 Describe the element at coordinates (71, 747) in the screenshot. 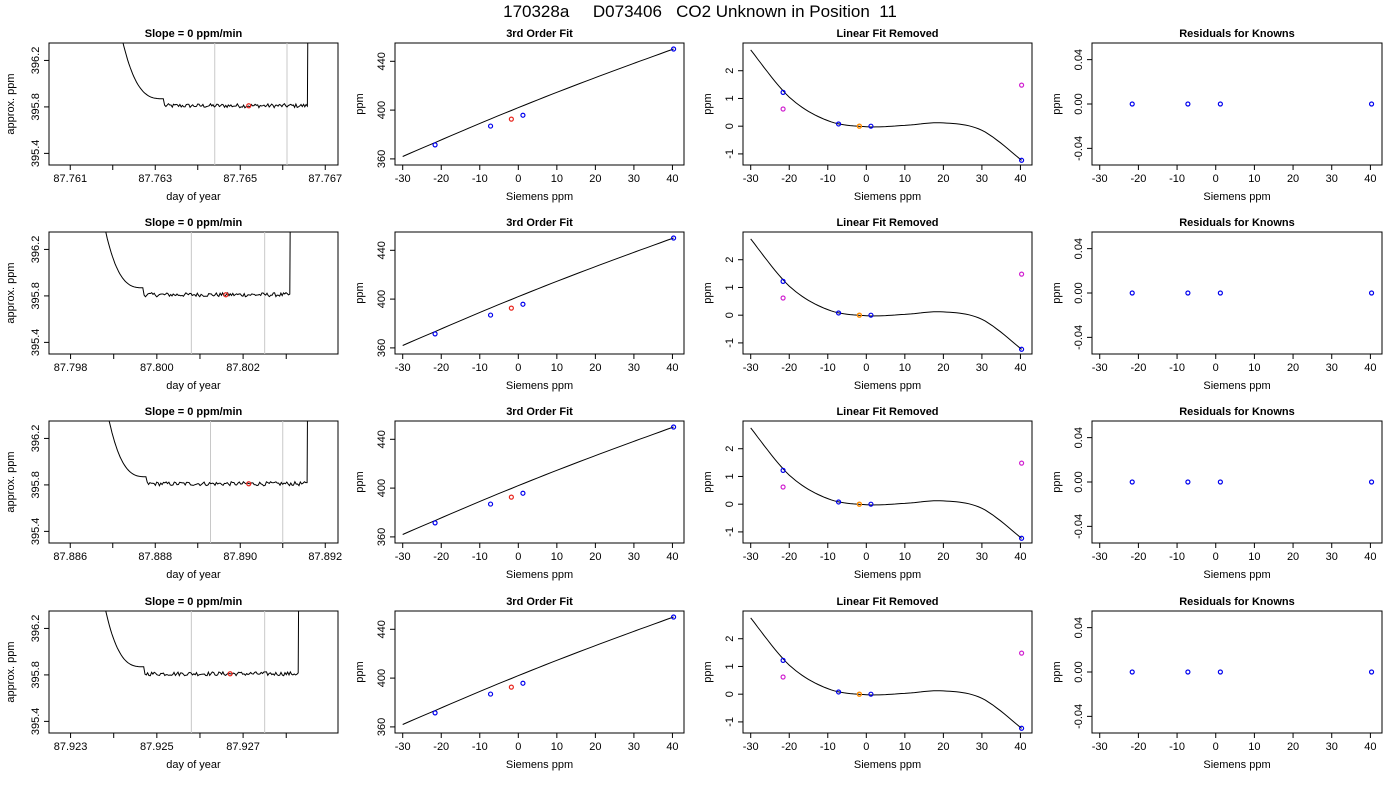

I see `x-tick-label: 87.923` at that location.